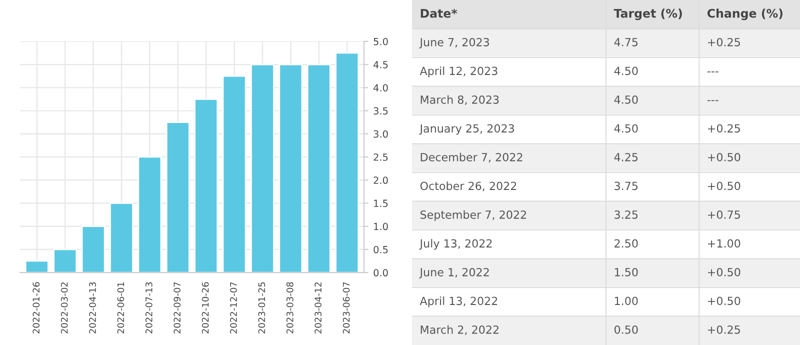 The height and width of the screenshot is (345, 800). What do you see at coordinates (626, 214) in the screenshot?
I see `text: 3.25` at bounding box center [626, 214].